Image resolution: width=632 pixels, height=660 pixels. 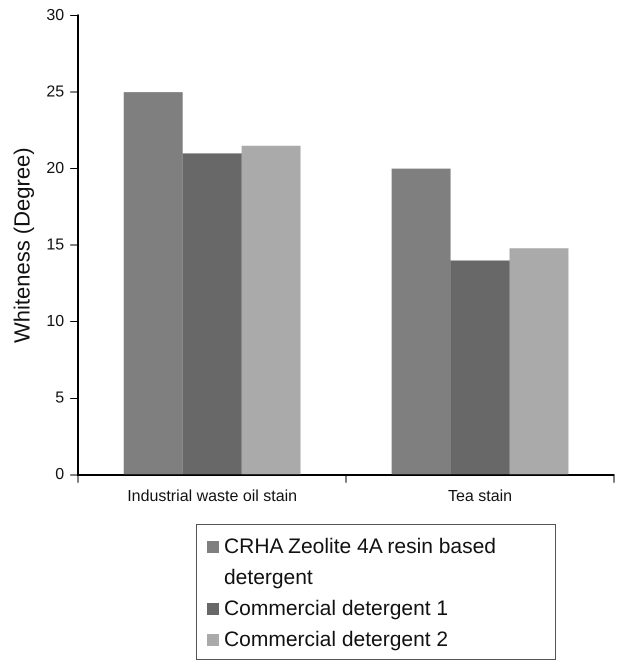 I want to click on y-tick-label: 0, so click(x=59, y=475).